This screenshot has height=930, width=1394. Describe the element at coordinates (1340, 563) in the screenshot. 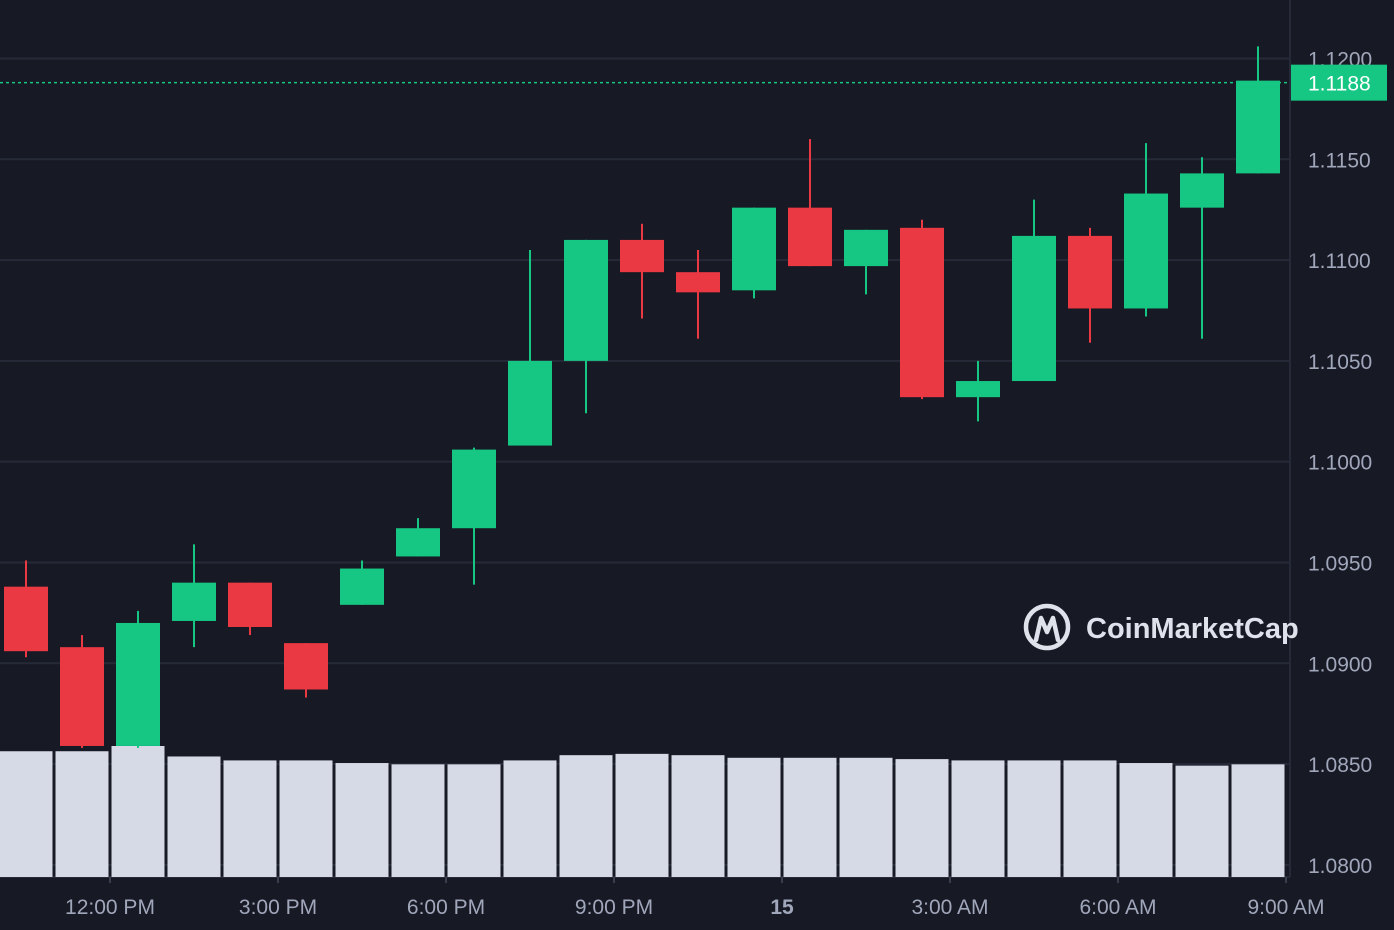

I see `price-tick-label-3: 1.0950` at that location.